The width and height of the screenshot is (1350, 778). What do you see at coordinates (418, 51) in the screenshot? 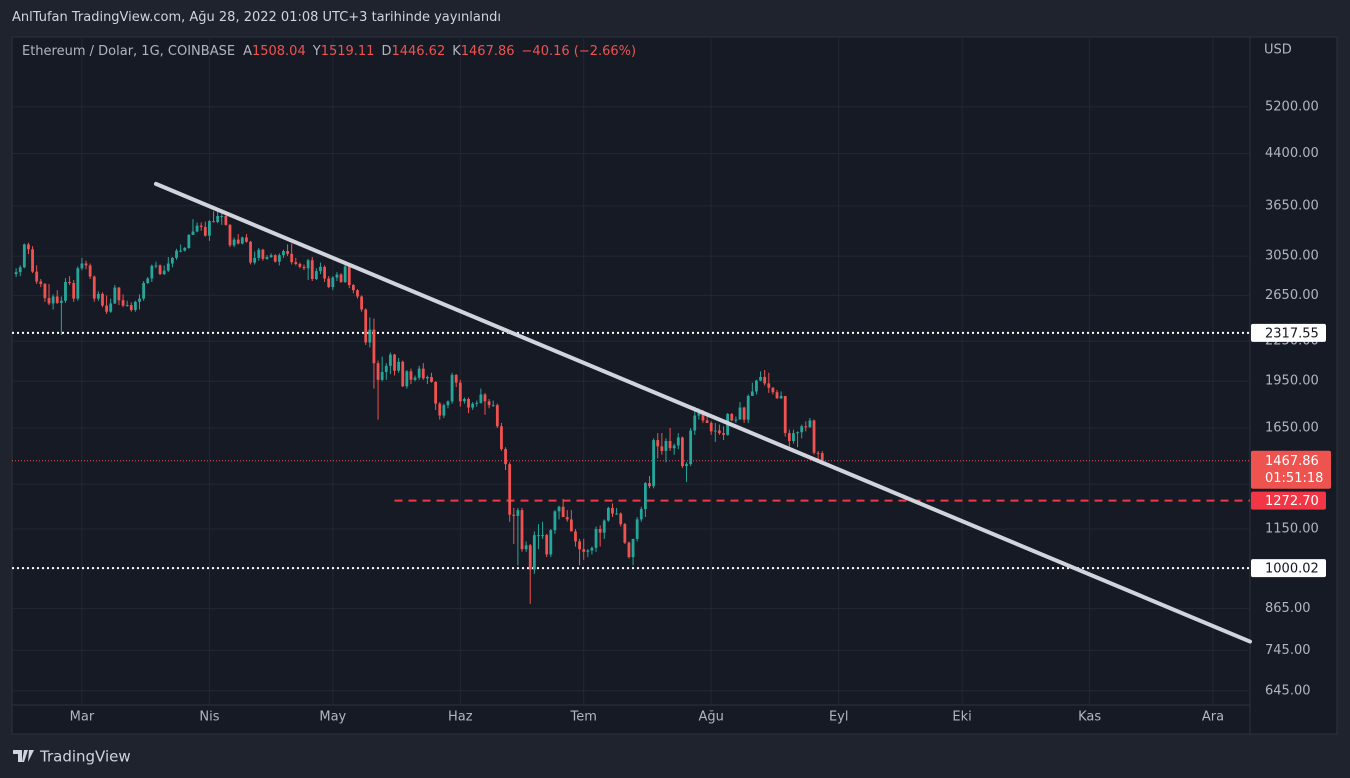
I see `legend-value: 1446.62` at bounding box center [418, 51].